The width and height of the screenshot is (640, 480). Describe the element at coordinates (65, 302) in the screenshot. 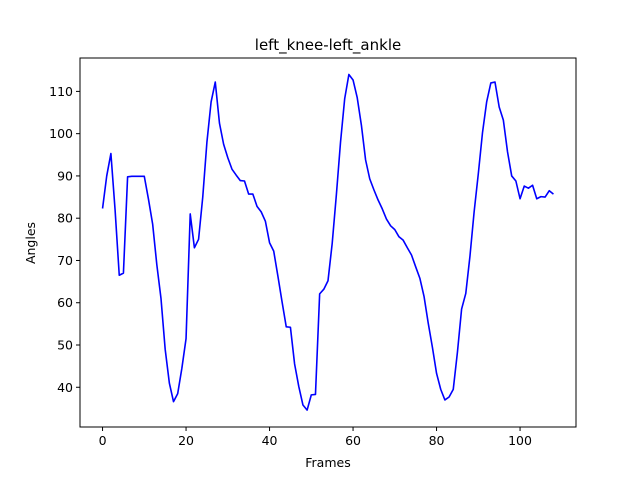

I see `y-tick-label: 60` at that location.